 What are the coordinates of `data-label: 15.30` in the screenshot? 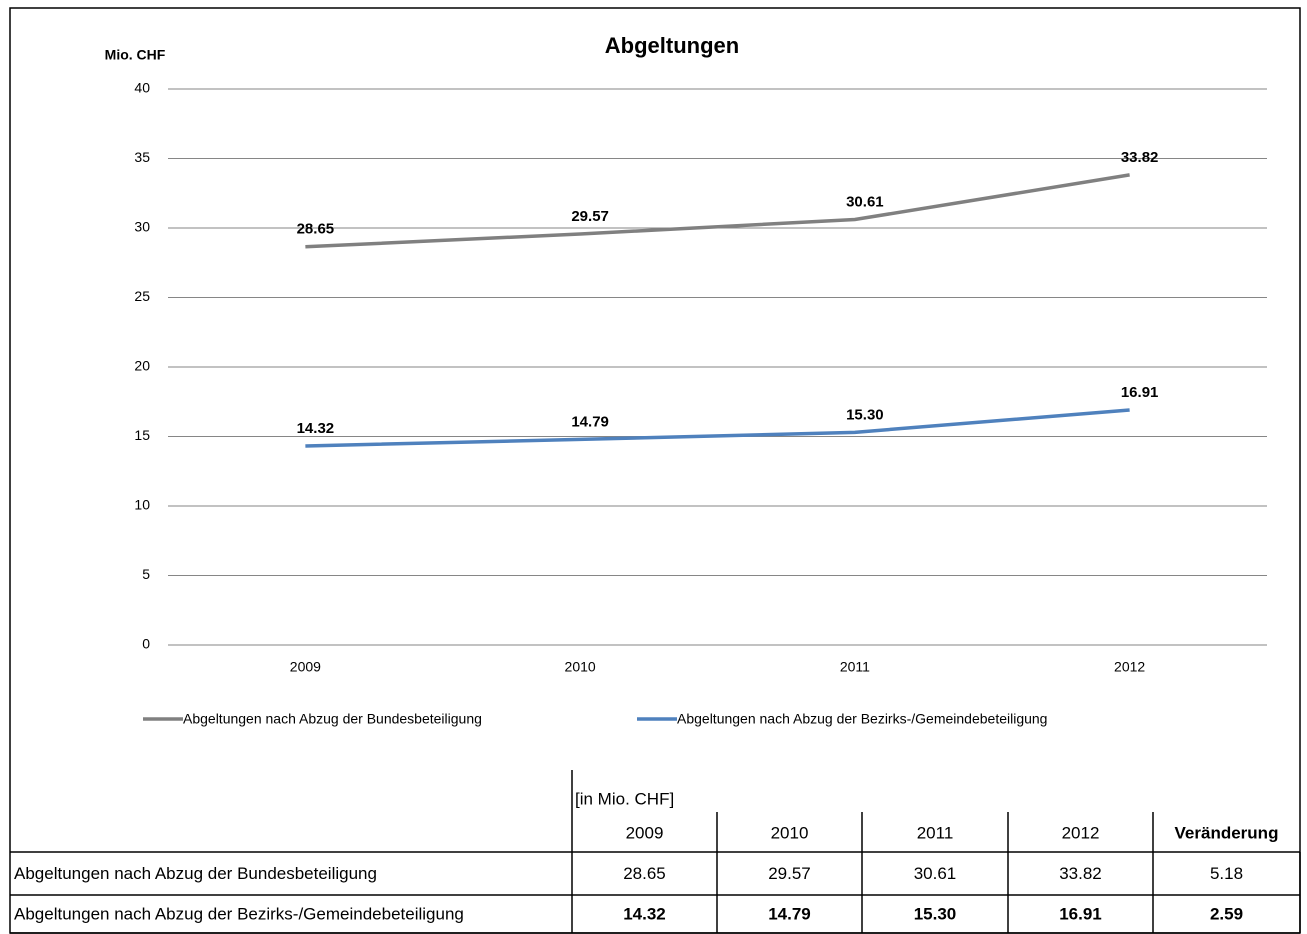 It's located at (865, 414).